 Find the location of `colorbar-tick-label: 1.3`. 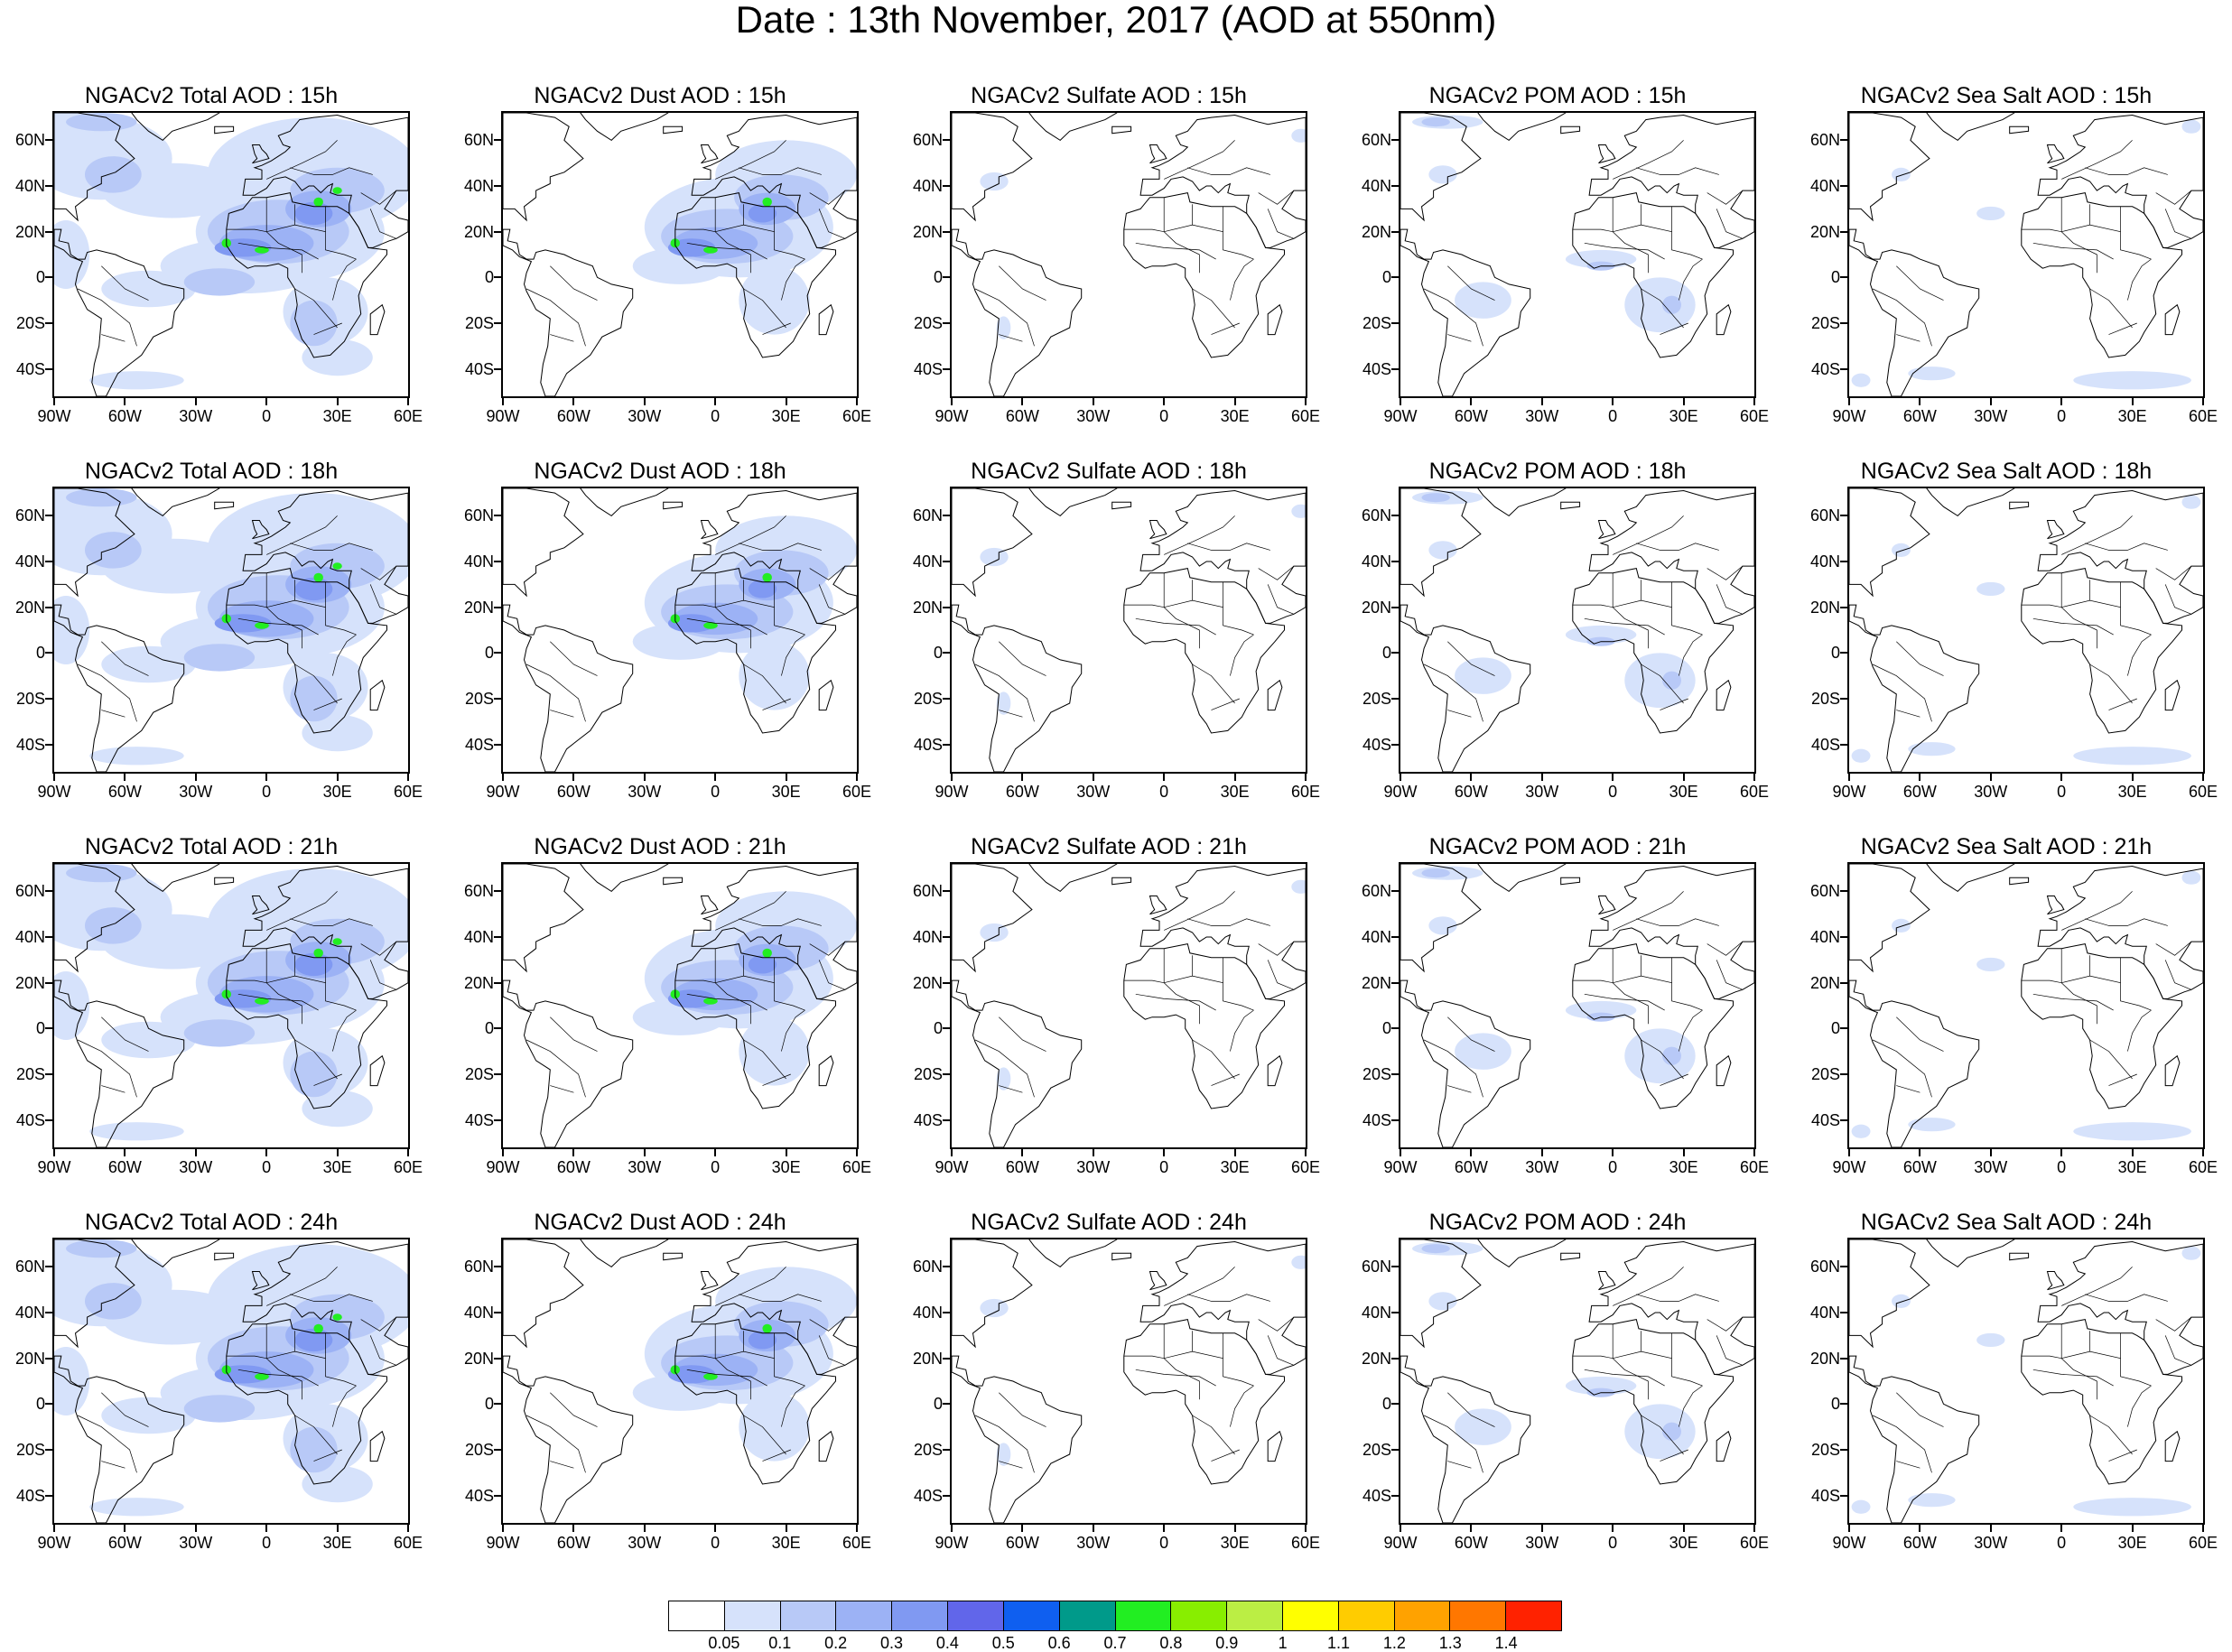

colorbar-tick-label: 1.3 is located at coordinates (1450, 1643).